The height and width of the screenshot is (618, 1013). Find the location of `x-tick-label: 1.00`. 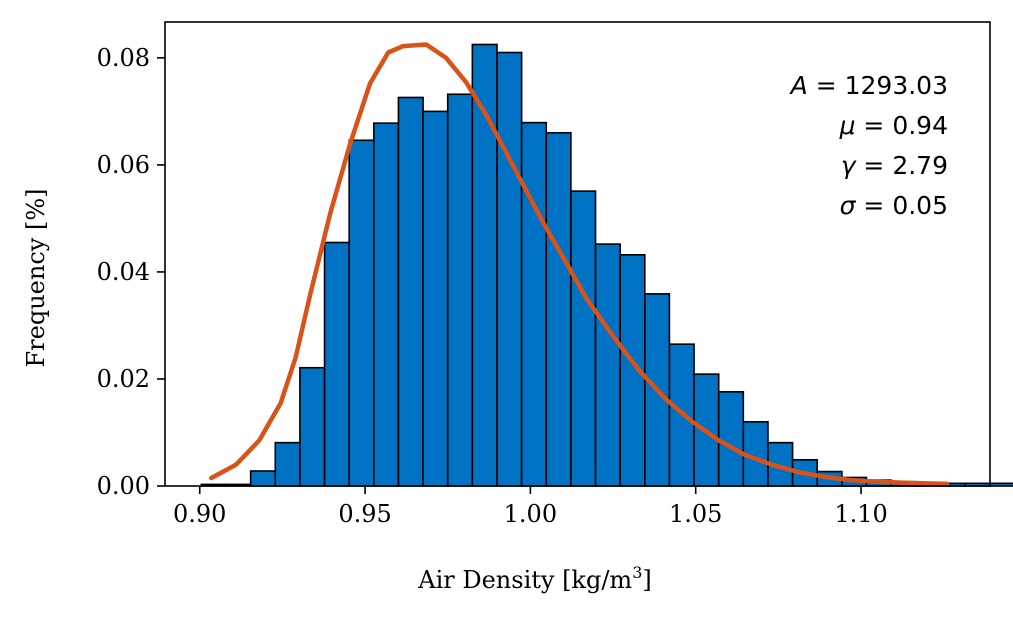

x-tick-label: 1.00 is located at coordinates (530, 514).